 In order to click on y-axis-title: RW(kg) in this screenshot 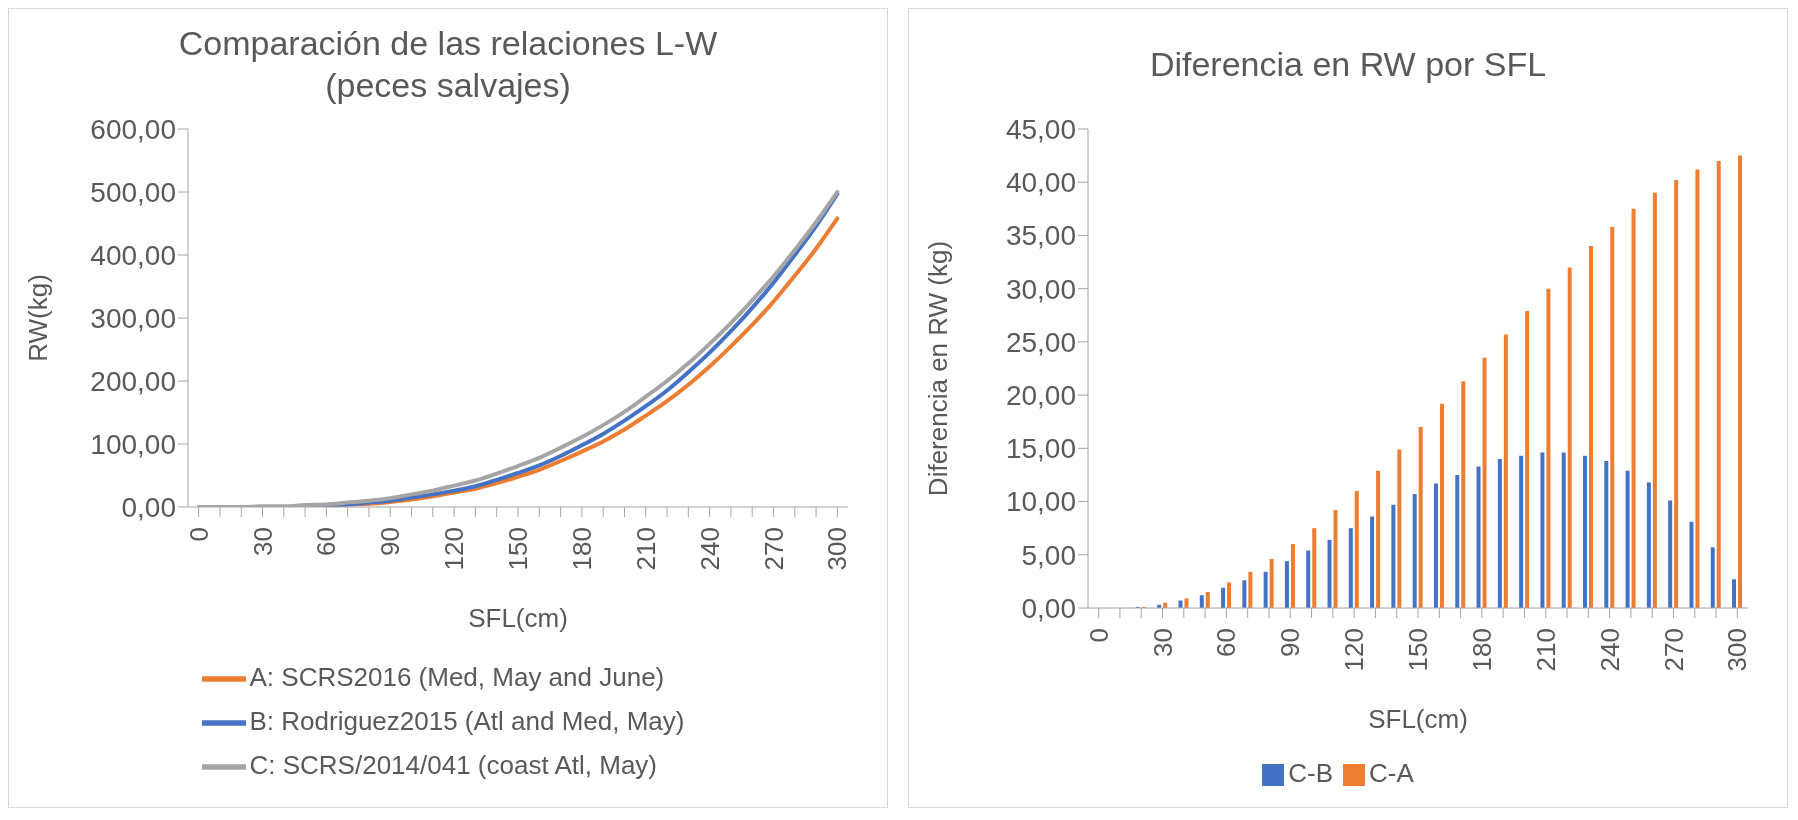, I will do `click(38, 318)`.